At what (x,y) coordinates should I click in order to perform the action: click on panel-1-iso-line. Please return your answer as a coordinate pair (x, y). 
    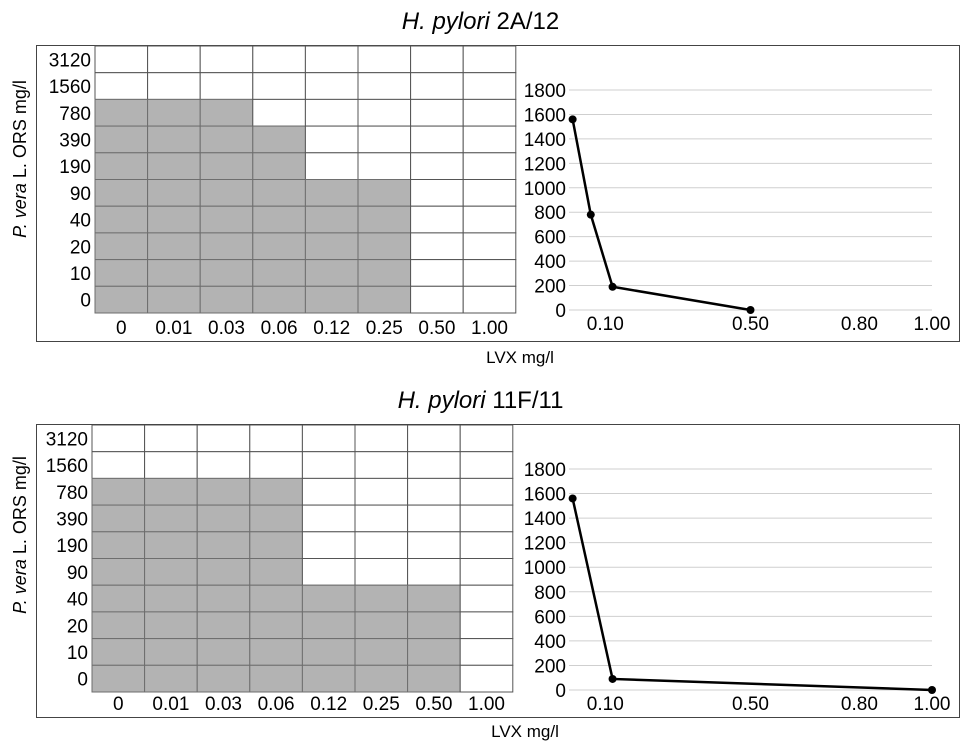
    Looking at the image, I should click on (661, 215).